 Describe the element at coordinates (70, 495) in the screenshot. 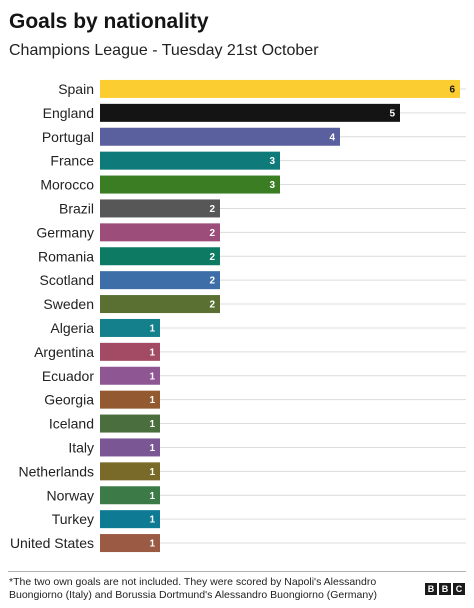

I see `category-label: Norway` at that location.